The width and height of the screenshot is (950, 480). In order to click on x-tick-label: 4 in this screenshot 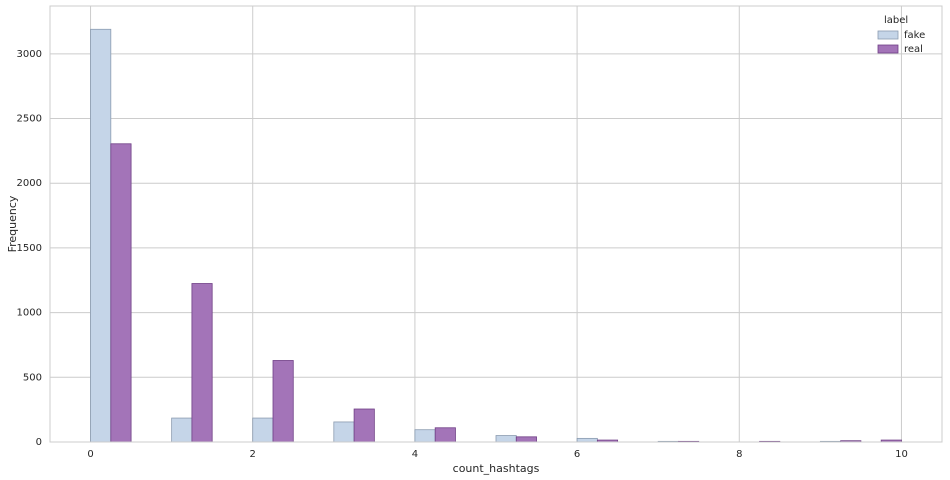, I will do `click(415, 454)`.